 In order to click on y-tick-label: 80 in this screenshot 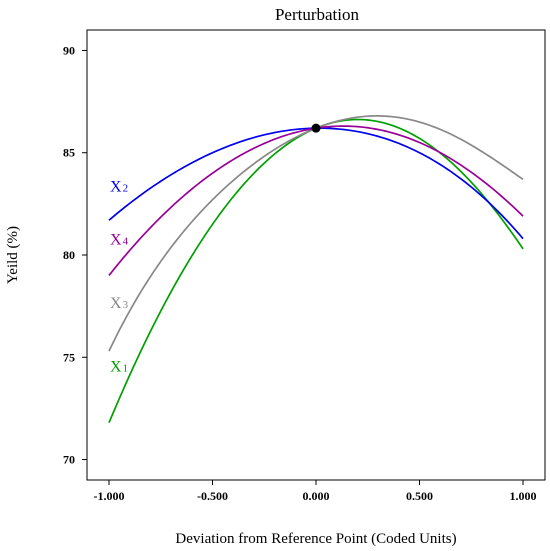, I will do `click(69, 255)`.